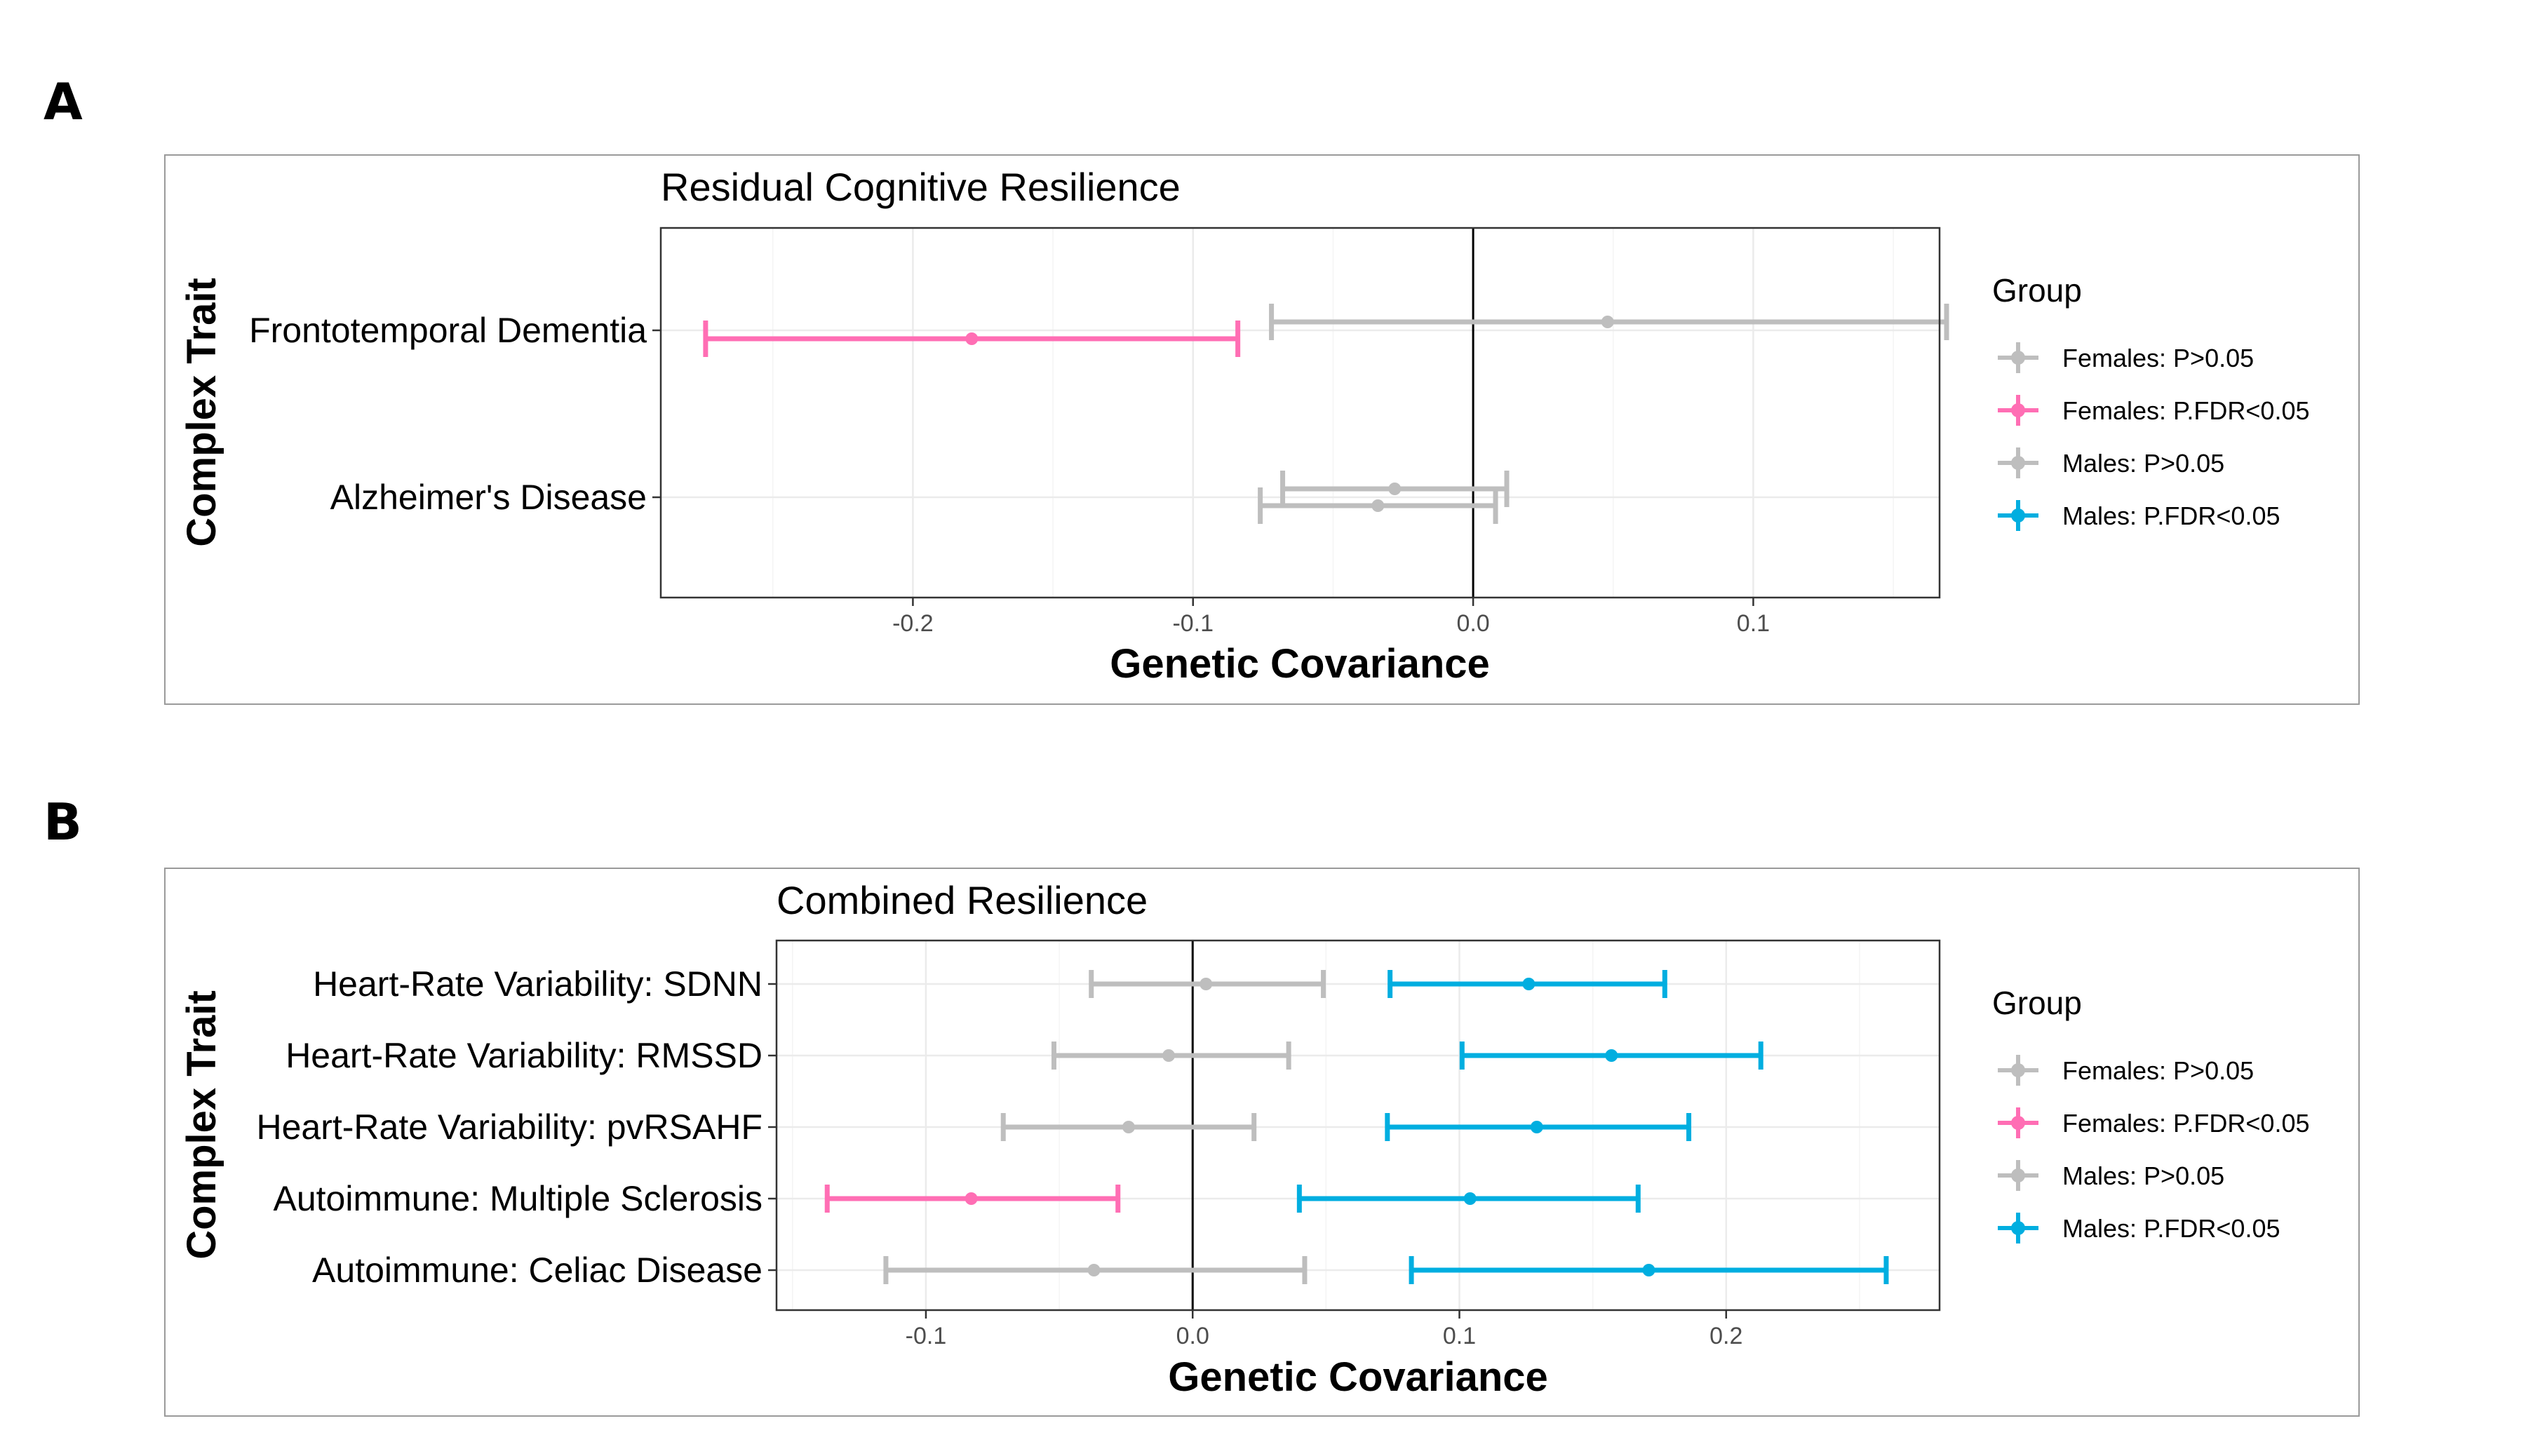 Image resolution: width=2533 pixels, height=1456 pixels. I want to click on x-tick-label: 0.2, so click(1725, 1336).